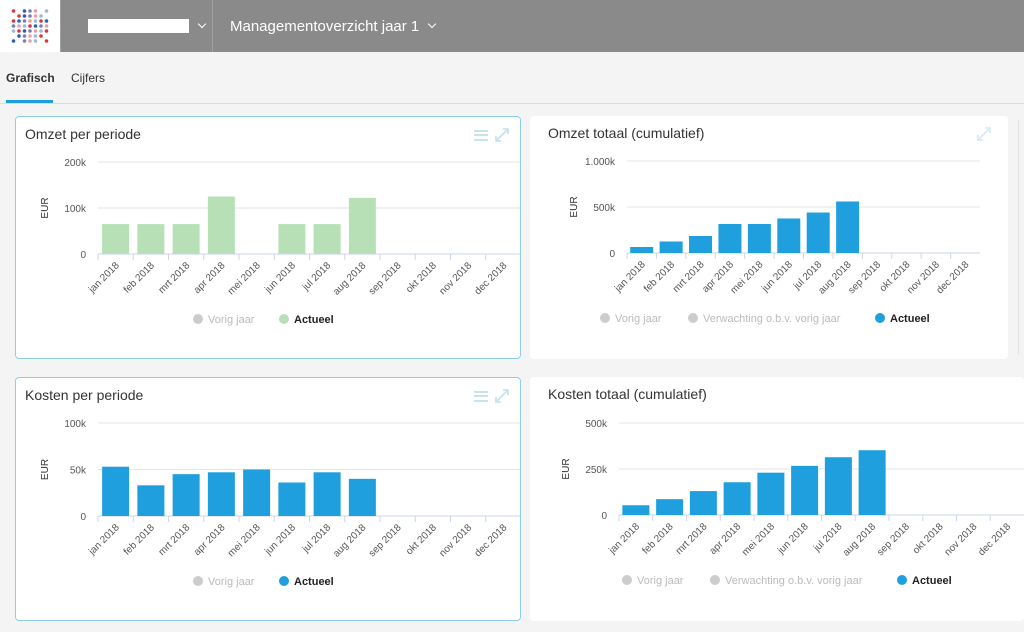 This screenshot has width=1024, height=632. I want to click on organization-name-redacted, so click(138, 26).